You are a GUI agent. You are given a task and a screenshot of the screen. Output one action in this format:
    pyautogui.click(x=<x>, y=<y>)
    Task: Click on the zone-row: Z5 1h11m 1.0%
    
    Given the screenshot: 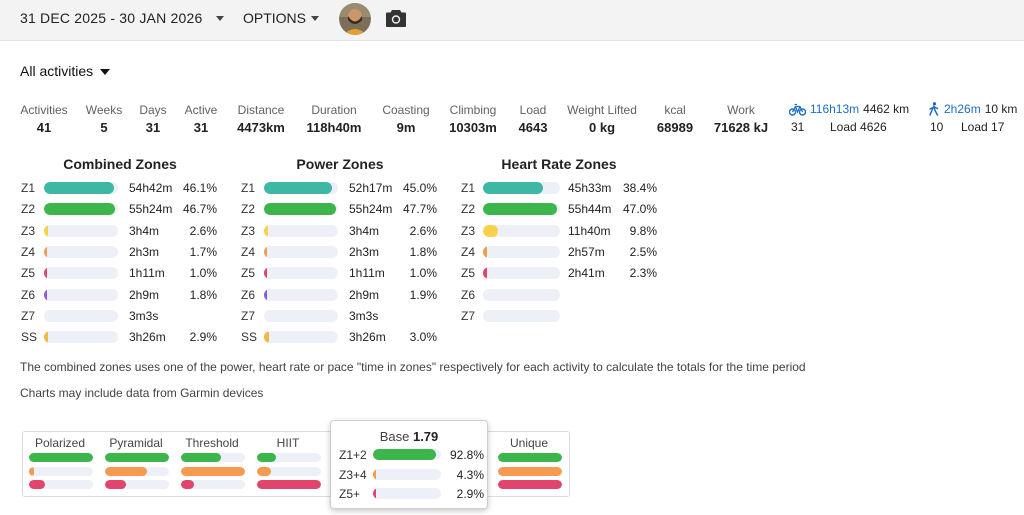 What is the action you would take?
    pyautogui.click(x=136, y=273)
    